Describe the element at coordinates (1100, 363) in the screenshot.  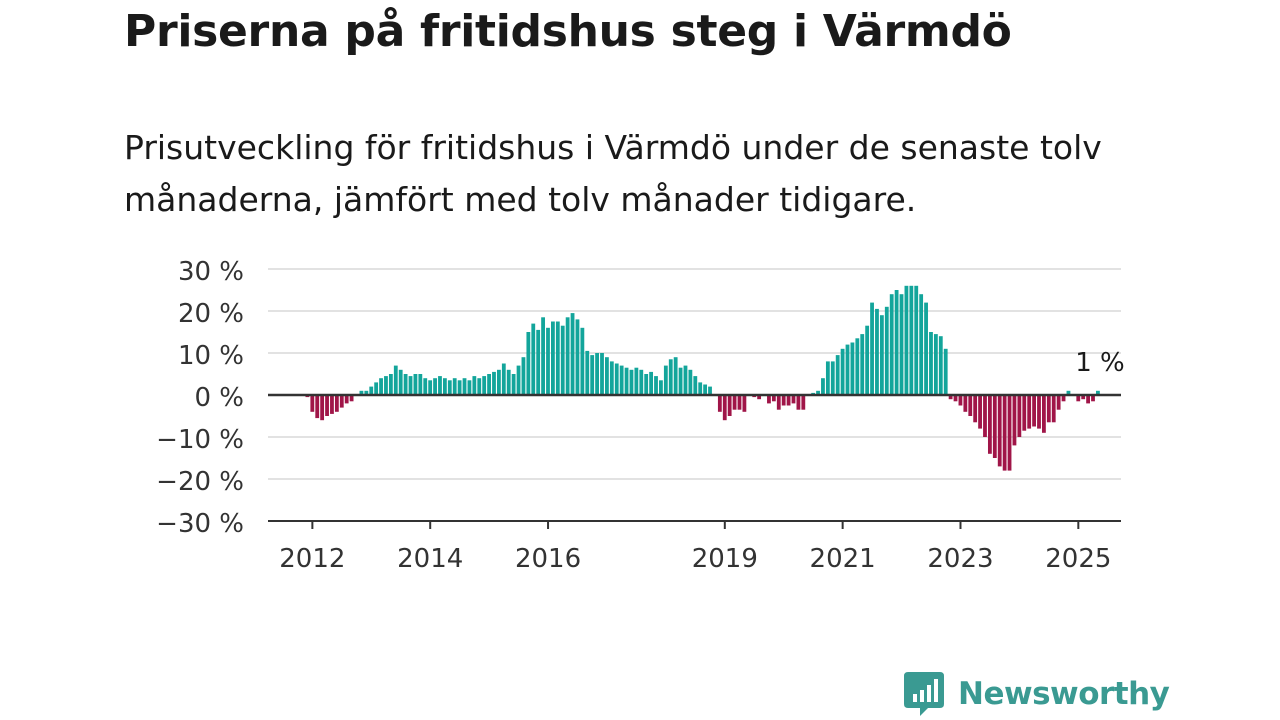
I see `last-value-label: 1 %` at that location.